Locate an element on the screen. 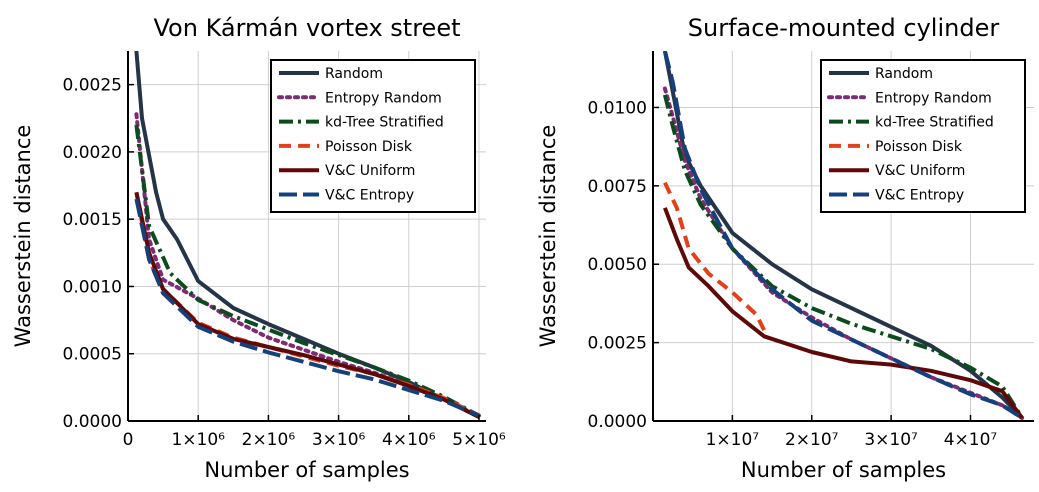 Image resolution: width=1039 pixels, height=492 pixels. y-tick-label: 0.0050 is located at coordinates (617, 265).